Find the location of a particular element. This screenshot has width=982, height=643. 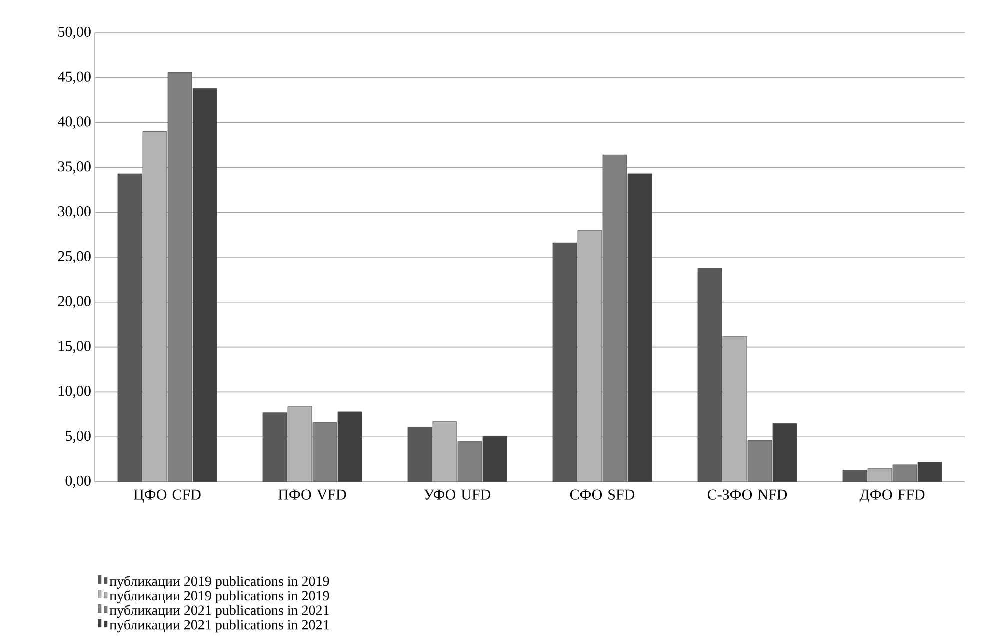

y-tick-label: 30,00 is located at coordinates (74, 212).